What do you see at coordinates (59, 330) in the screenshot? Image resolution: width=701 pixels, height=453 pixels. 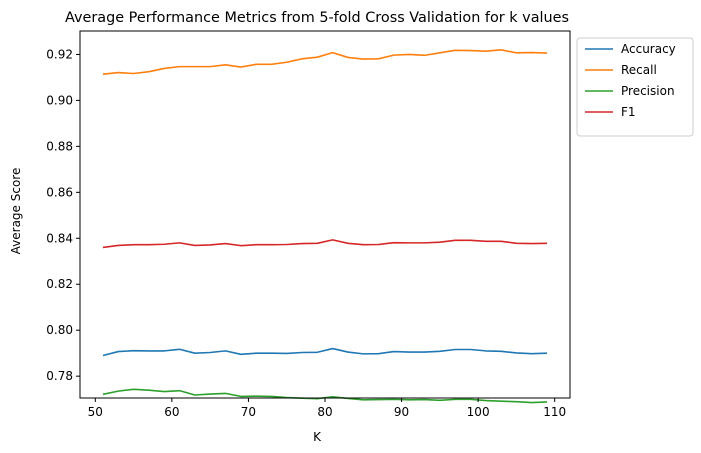 I see `y-tick-label: 0.80` at bounding box center [59, 330].